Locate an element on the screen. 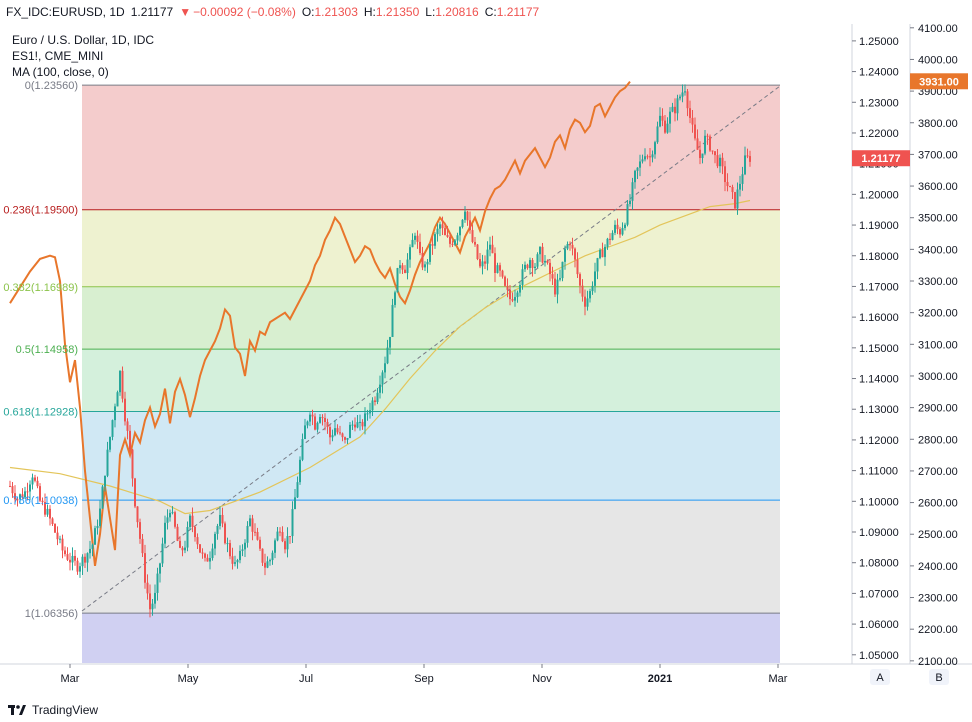 This screenshot has width=972, height=722. main-series-legend: Euro / U.S. Dollar, 1D, IDC is located at coordinates (83, 40).